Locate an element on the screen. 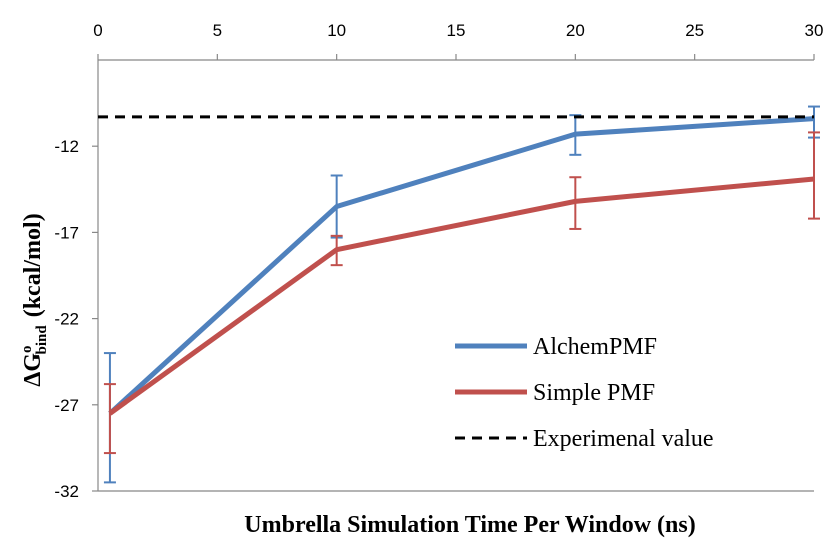 The height and width of the screenshot is (548, 835). x-tick-label: 10 is located at coordinates (336, 30).